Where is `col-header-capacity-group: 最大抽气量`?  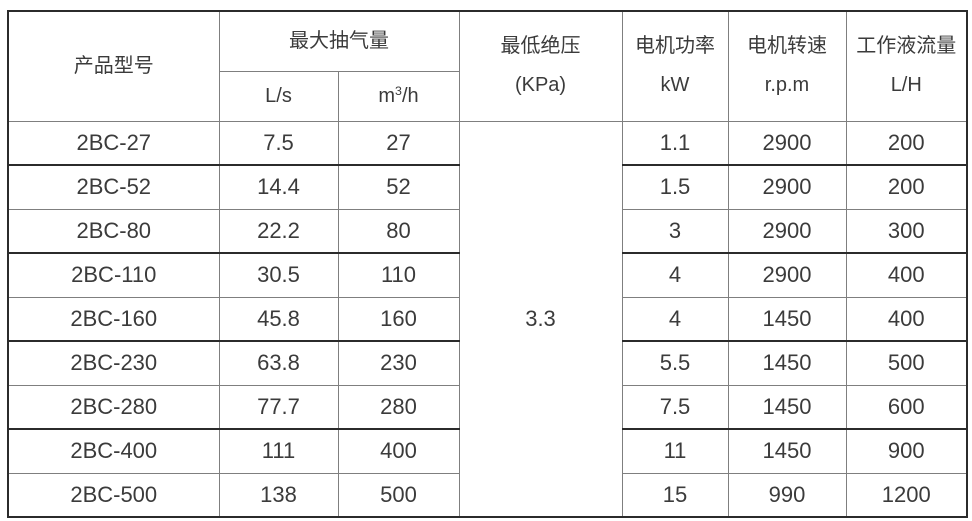 col-header-capacity-group: 最大抽气量 is located at coordinates (339, 41).